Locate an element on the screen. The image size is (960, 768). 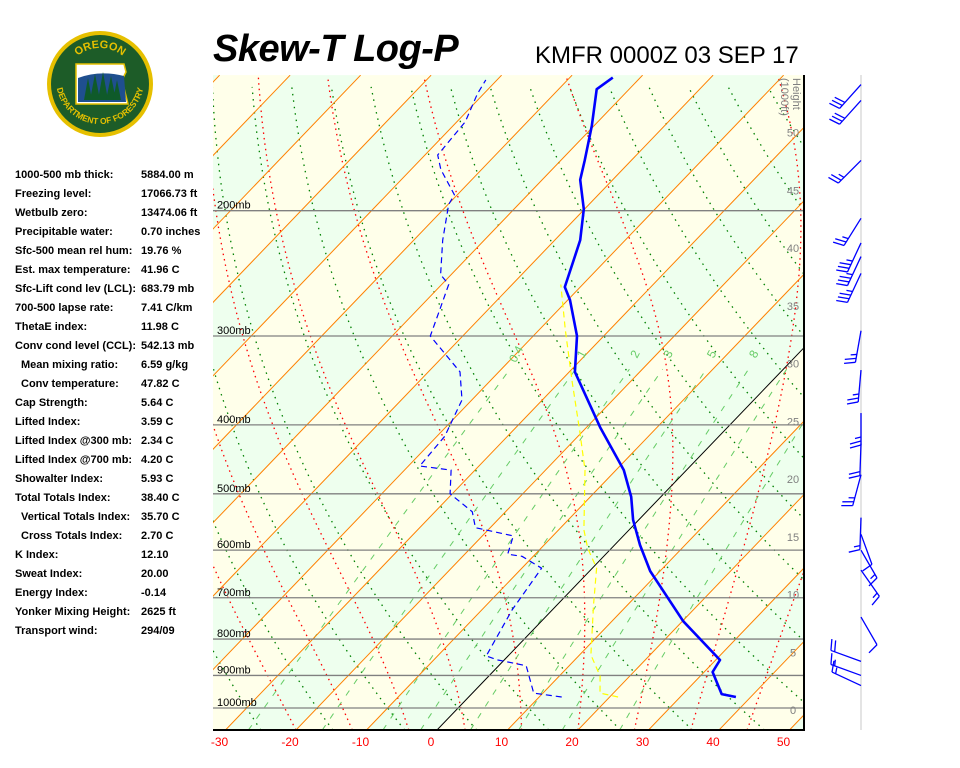
height-tick-label: 15 is located at coordinates (793, 538).